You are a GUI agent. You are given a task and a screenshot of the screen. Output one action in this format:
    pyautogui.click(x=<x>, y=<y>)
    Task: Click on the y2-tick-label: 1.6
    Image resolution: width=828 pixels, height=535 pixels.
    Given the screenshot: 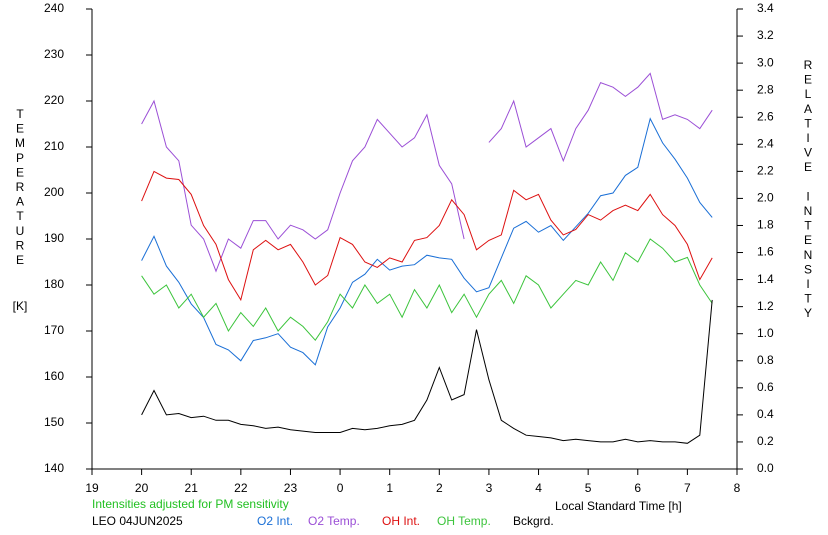 What is the action you would take?
    pyautogui.click(x=765, y=252)
    